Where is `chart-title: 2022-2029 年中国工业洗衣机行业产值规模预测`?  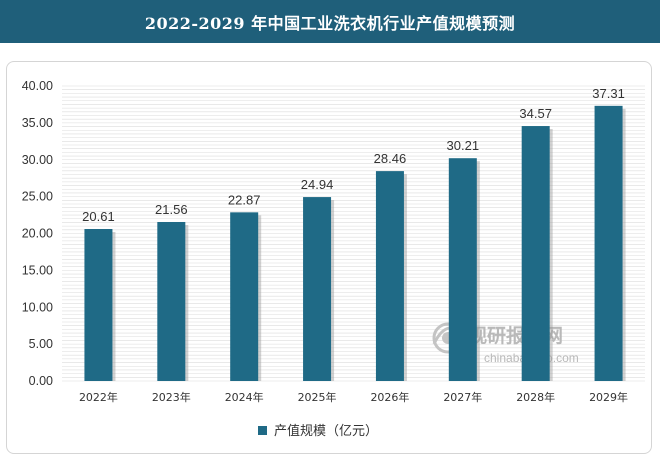
chart-title: 2022-2029 年中国工业洗衣机行业产值规模预测 is located at coordinates (330, 23).